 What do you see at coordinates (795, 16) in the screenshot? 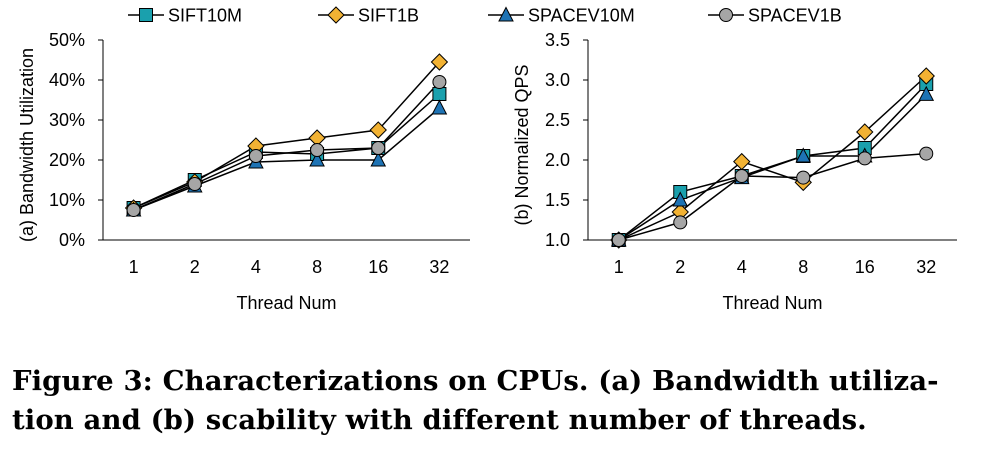
I see `legend-label: SPACEV1B` at bounding box center [795, 16].